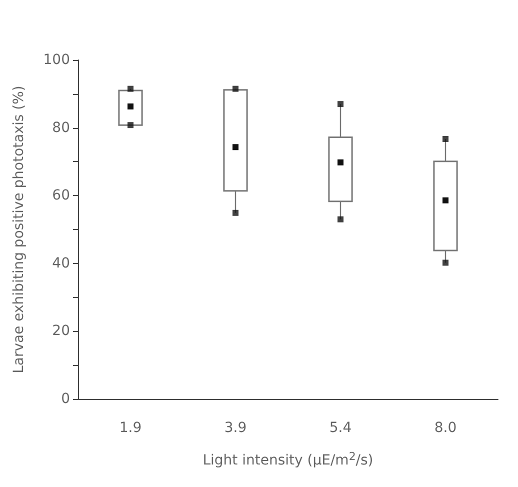  I want to click on x-tick-label: 5.4, so click(340, 428).